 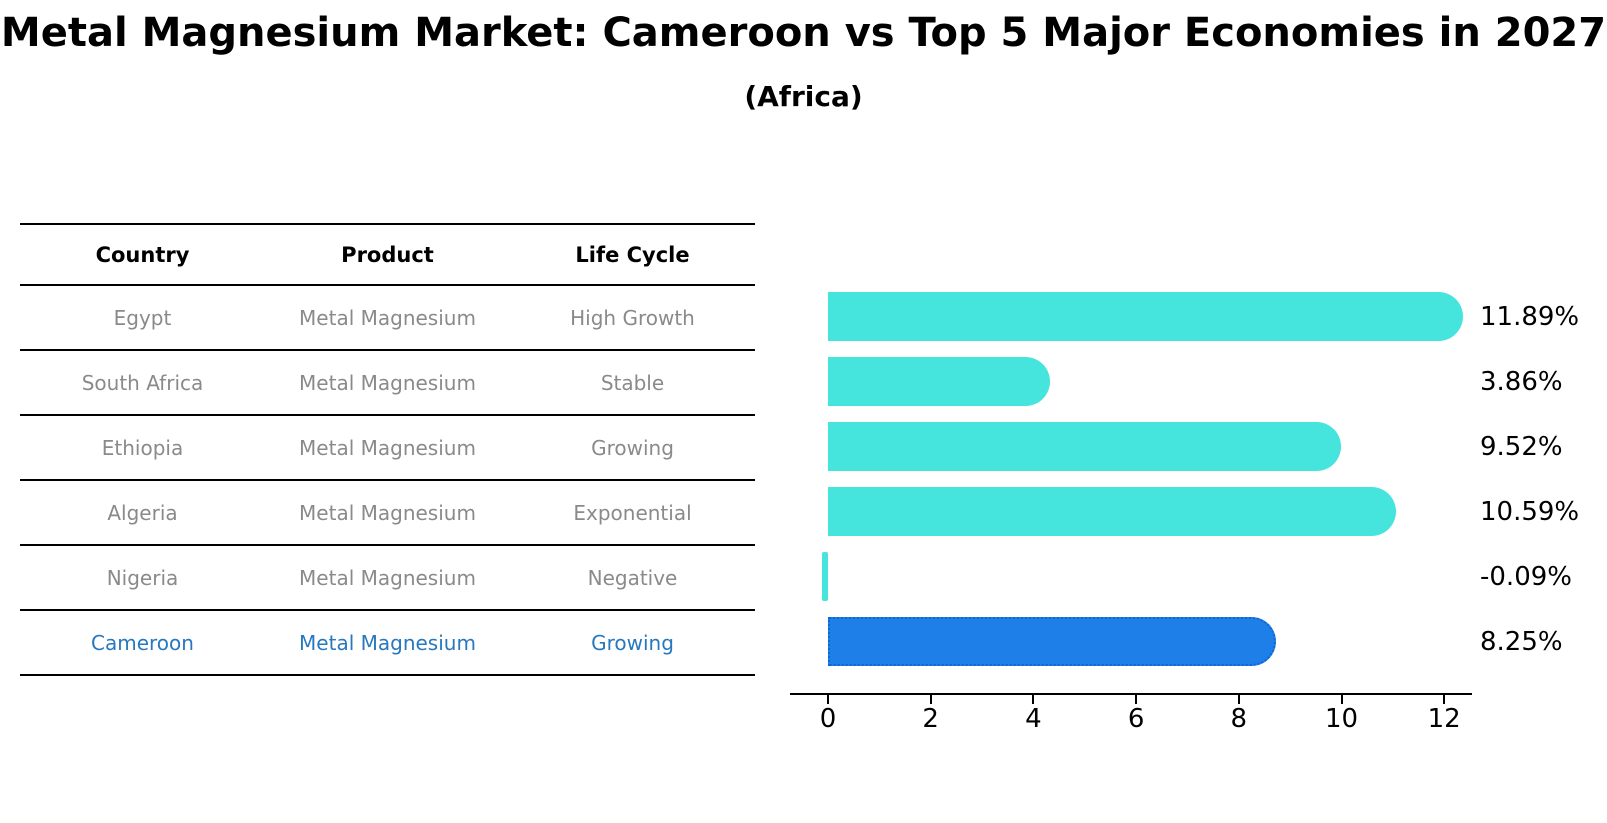 I want to click on bar-ethiopia, so click(x=1084, y=446).